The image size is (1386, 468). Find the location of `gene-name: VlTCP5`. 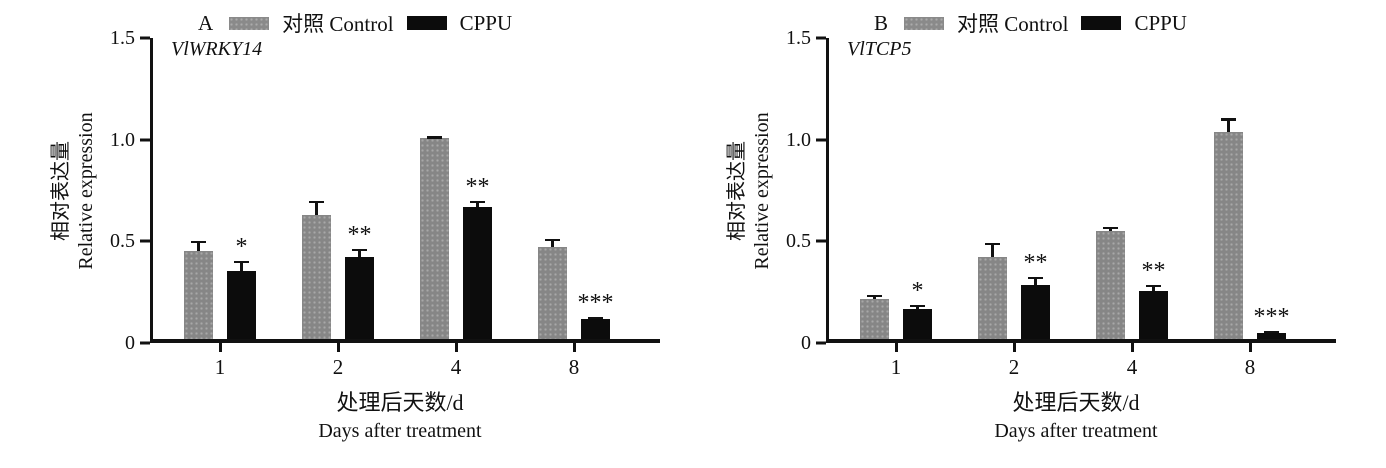

gene-name: VlTCP5 is located at coordinates (879, 49).